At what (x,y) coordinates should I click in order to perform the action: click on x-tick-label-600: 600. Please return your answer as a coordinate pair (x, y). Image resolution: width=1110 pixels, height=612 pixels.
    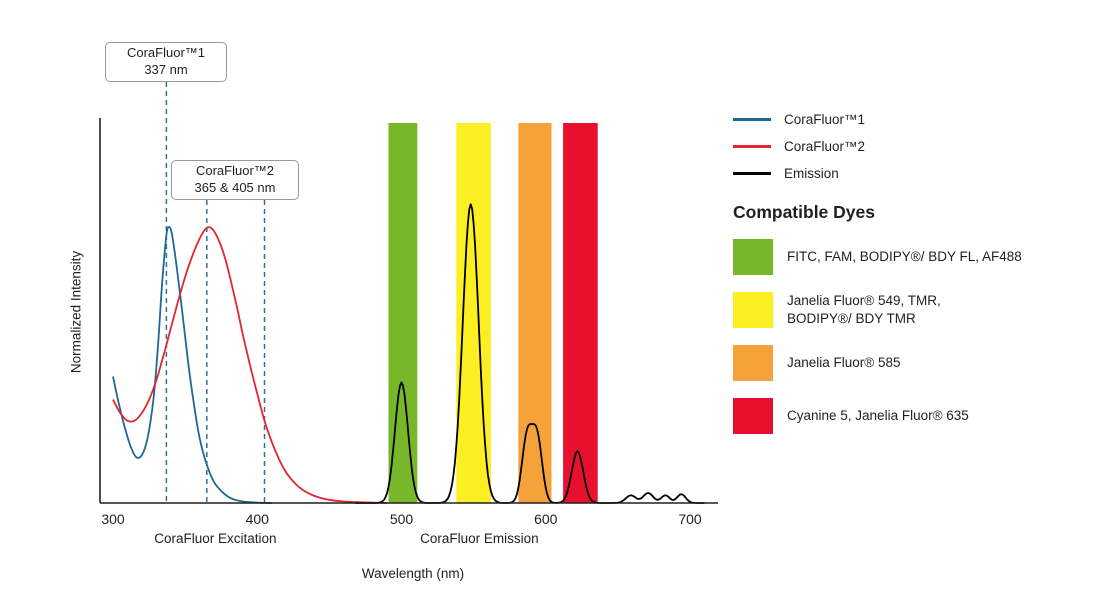
    Looking at the image, I should click on (546, 519).